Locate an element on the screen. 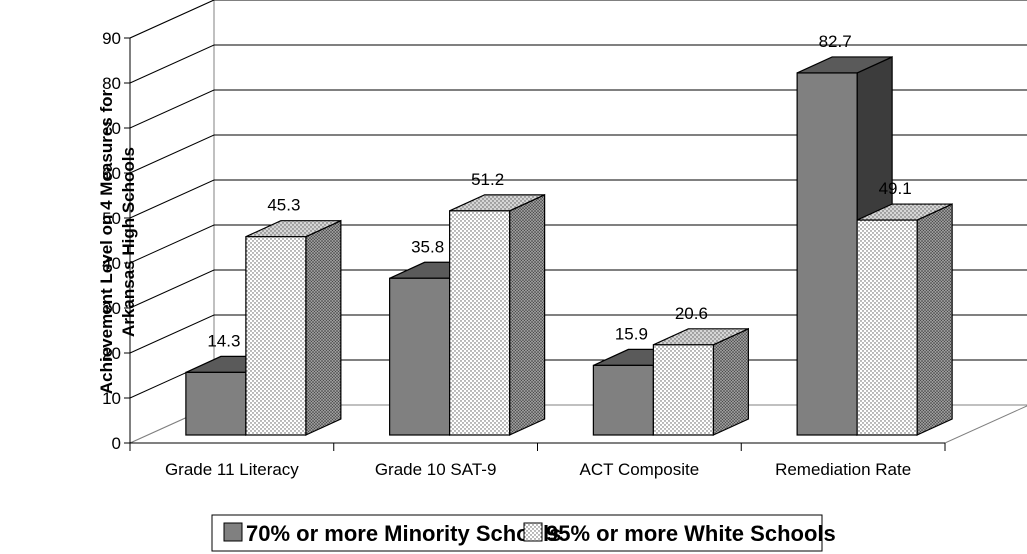 Image resolution: width=1027 pixels, height=554 pixels. y-tick-label: 50 is located at coordinates (111, 218).